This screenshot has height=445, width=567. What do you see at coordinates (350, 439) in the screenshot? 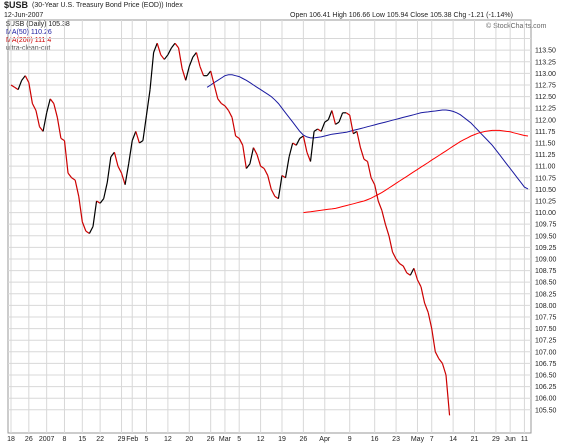
I see `x-tick-label: 9` at bounding box center [350, 439].